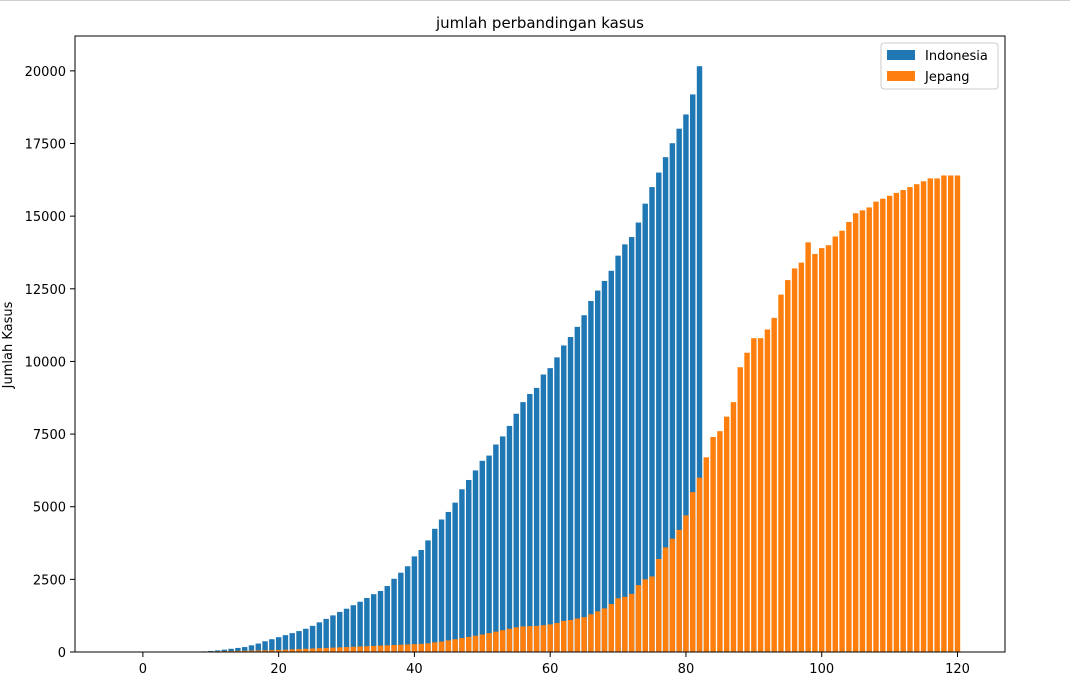 The height and width of the screenshot is (683, 1070). I want to click on y-axis-label: Jumlah Kasus, so click(8, 345).